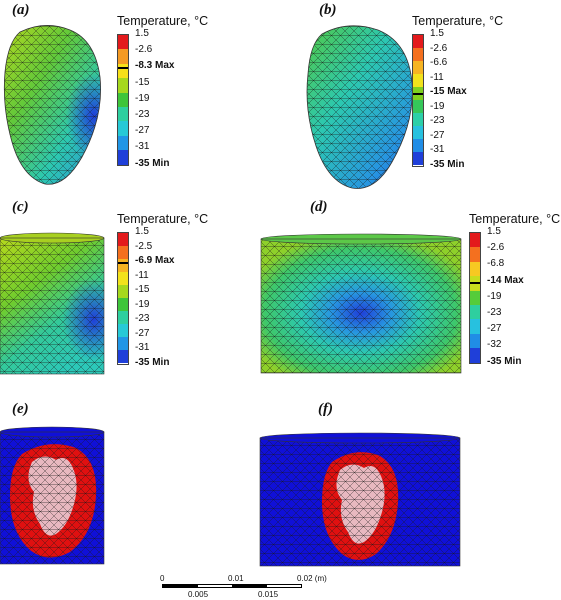 The height and width of the screenshot is (600, 561). I want to click on panel-label-c: (c), so click(20, 207).